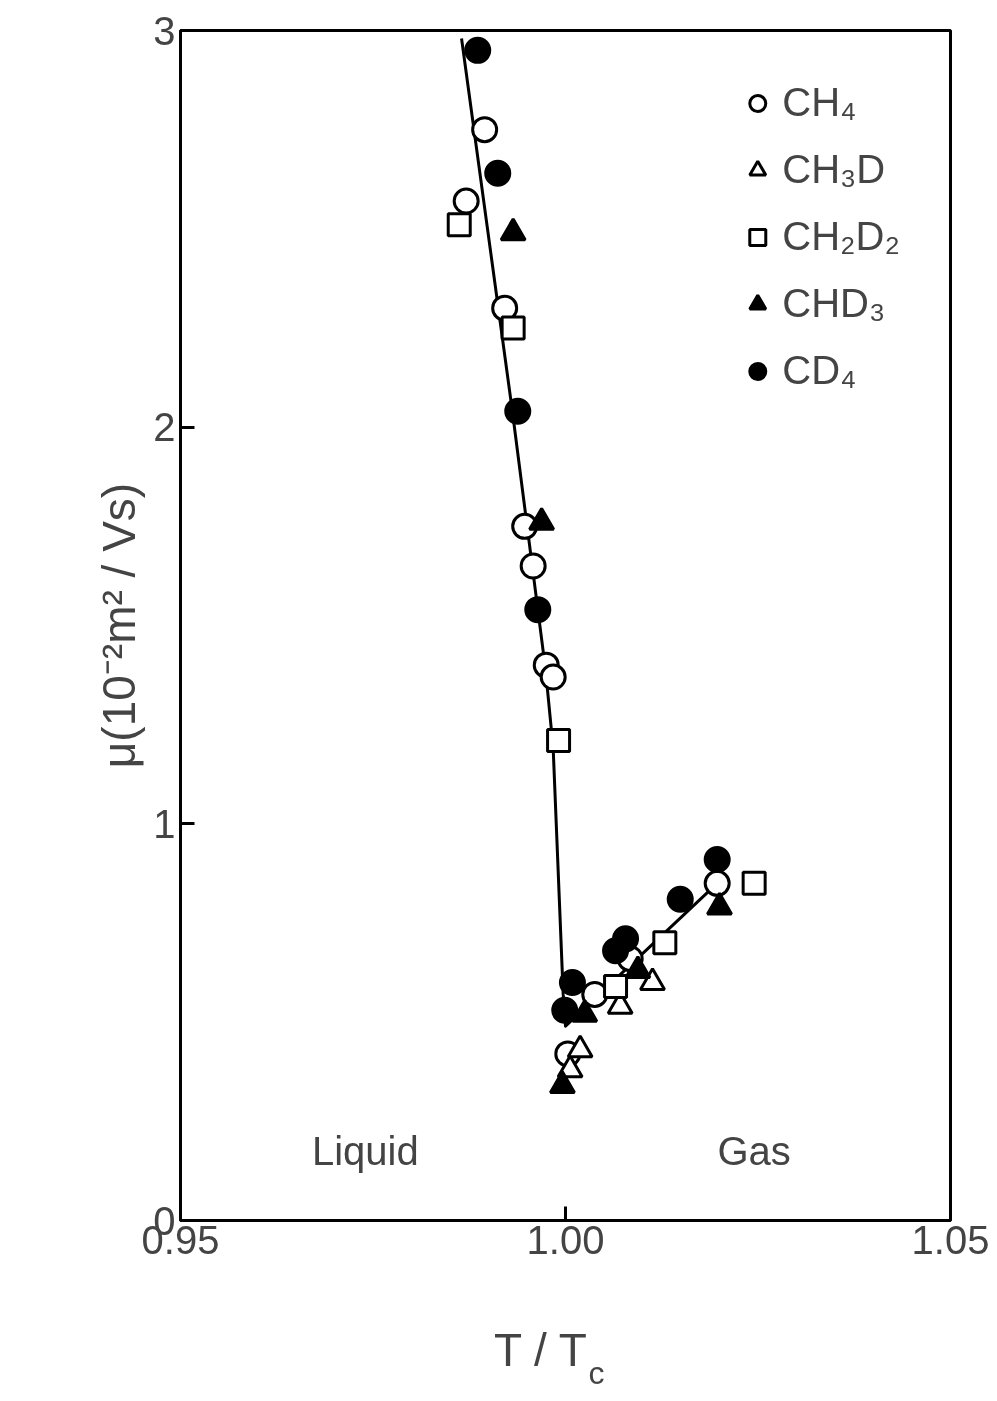 This screenshot has height=1401, width=997. Describe the element at coordinates (365, 1150) in the screenshot. I see `annotation: Liquid` at that location.